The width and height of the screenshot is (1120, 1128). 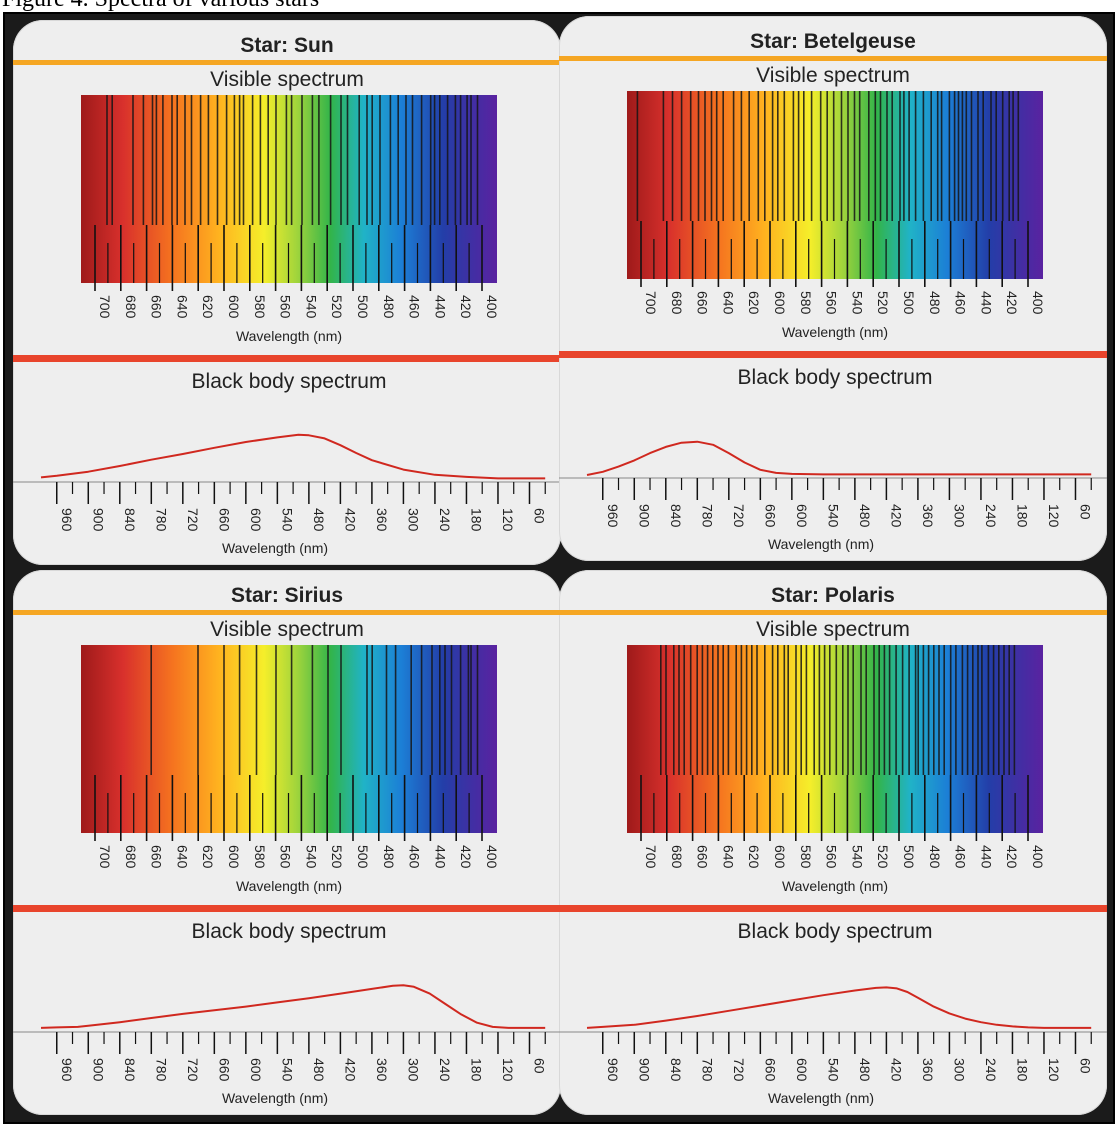 What do you see at coordinates (287, 595) in the screenshot?
I see `star-title: Star: Sirius` at bounding box center [287, 595].